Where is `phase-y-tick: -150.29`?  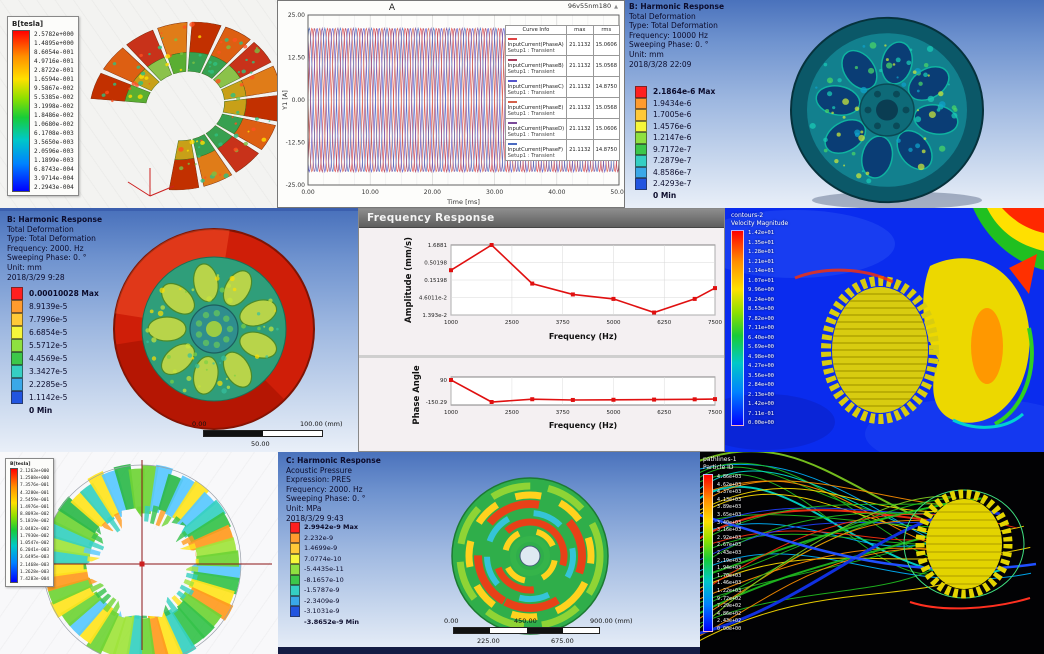 phase-y-tick: -150.29 is located at coordinates (437, 403).